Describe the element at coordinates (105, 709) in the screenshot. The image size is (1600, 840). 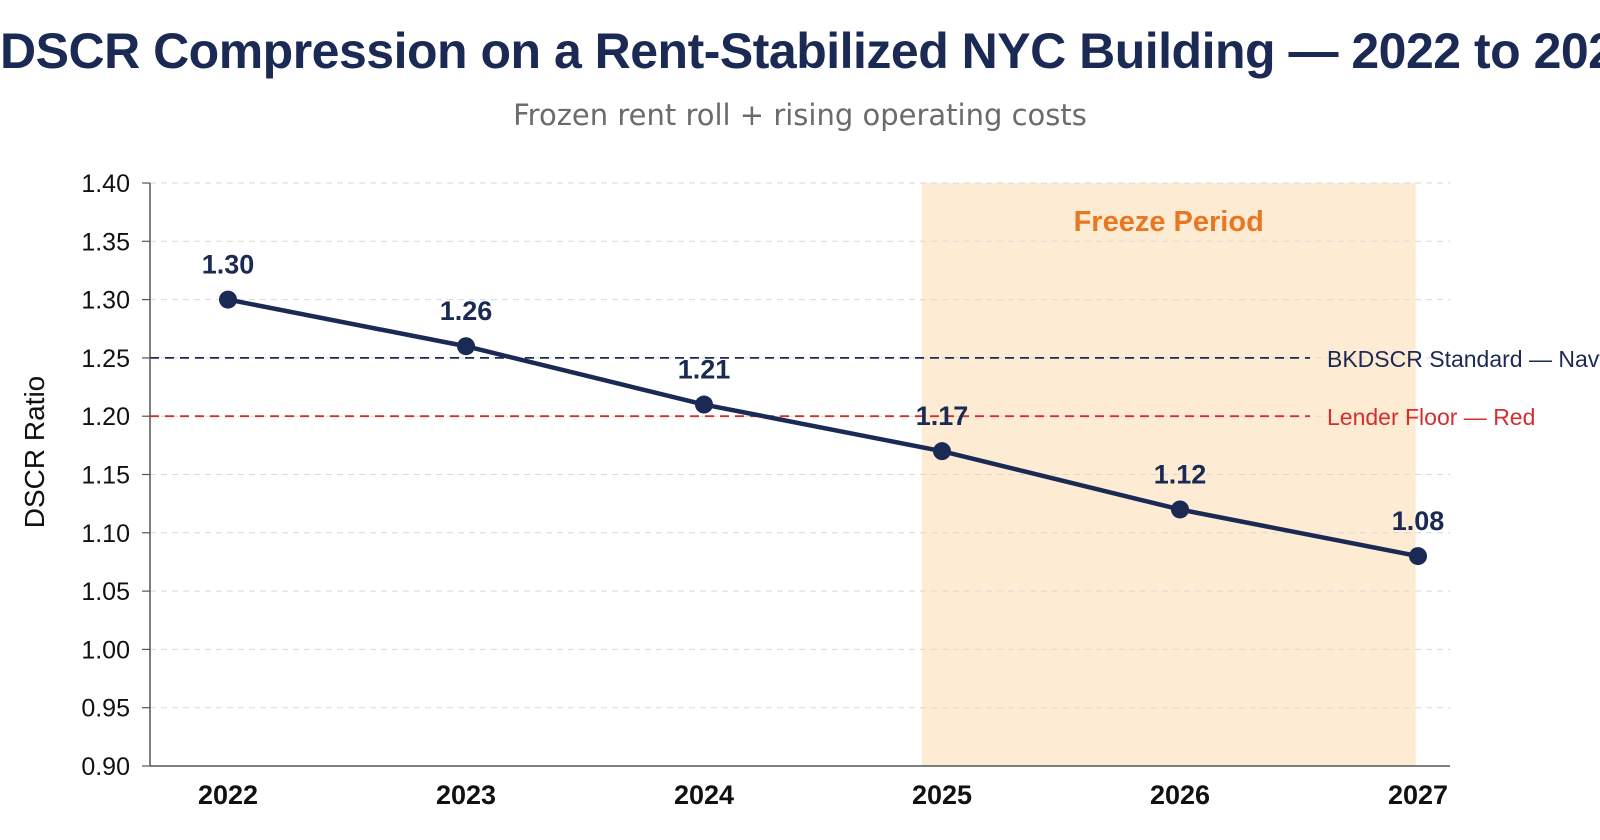
I see `y-tick-label: 0.95` at that location.